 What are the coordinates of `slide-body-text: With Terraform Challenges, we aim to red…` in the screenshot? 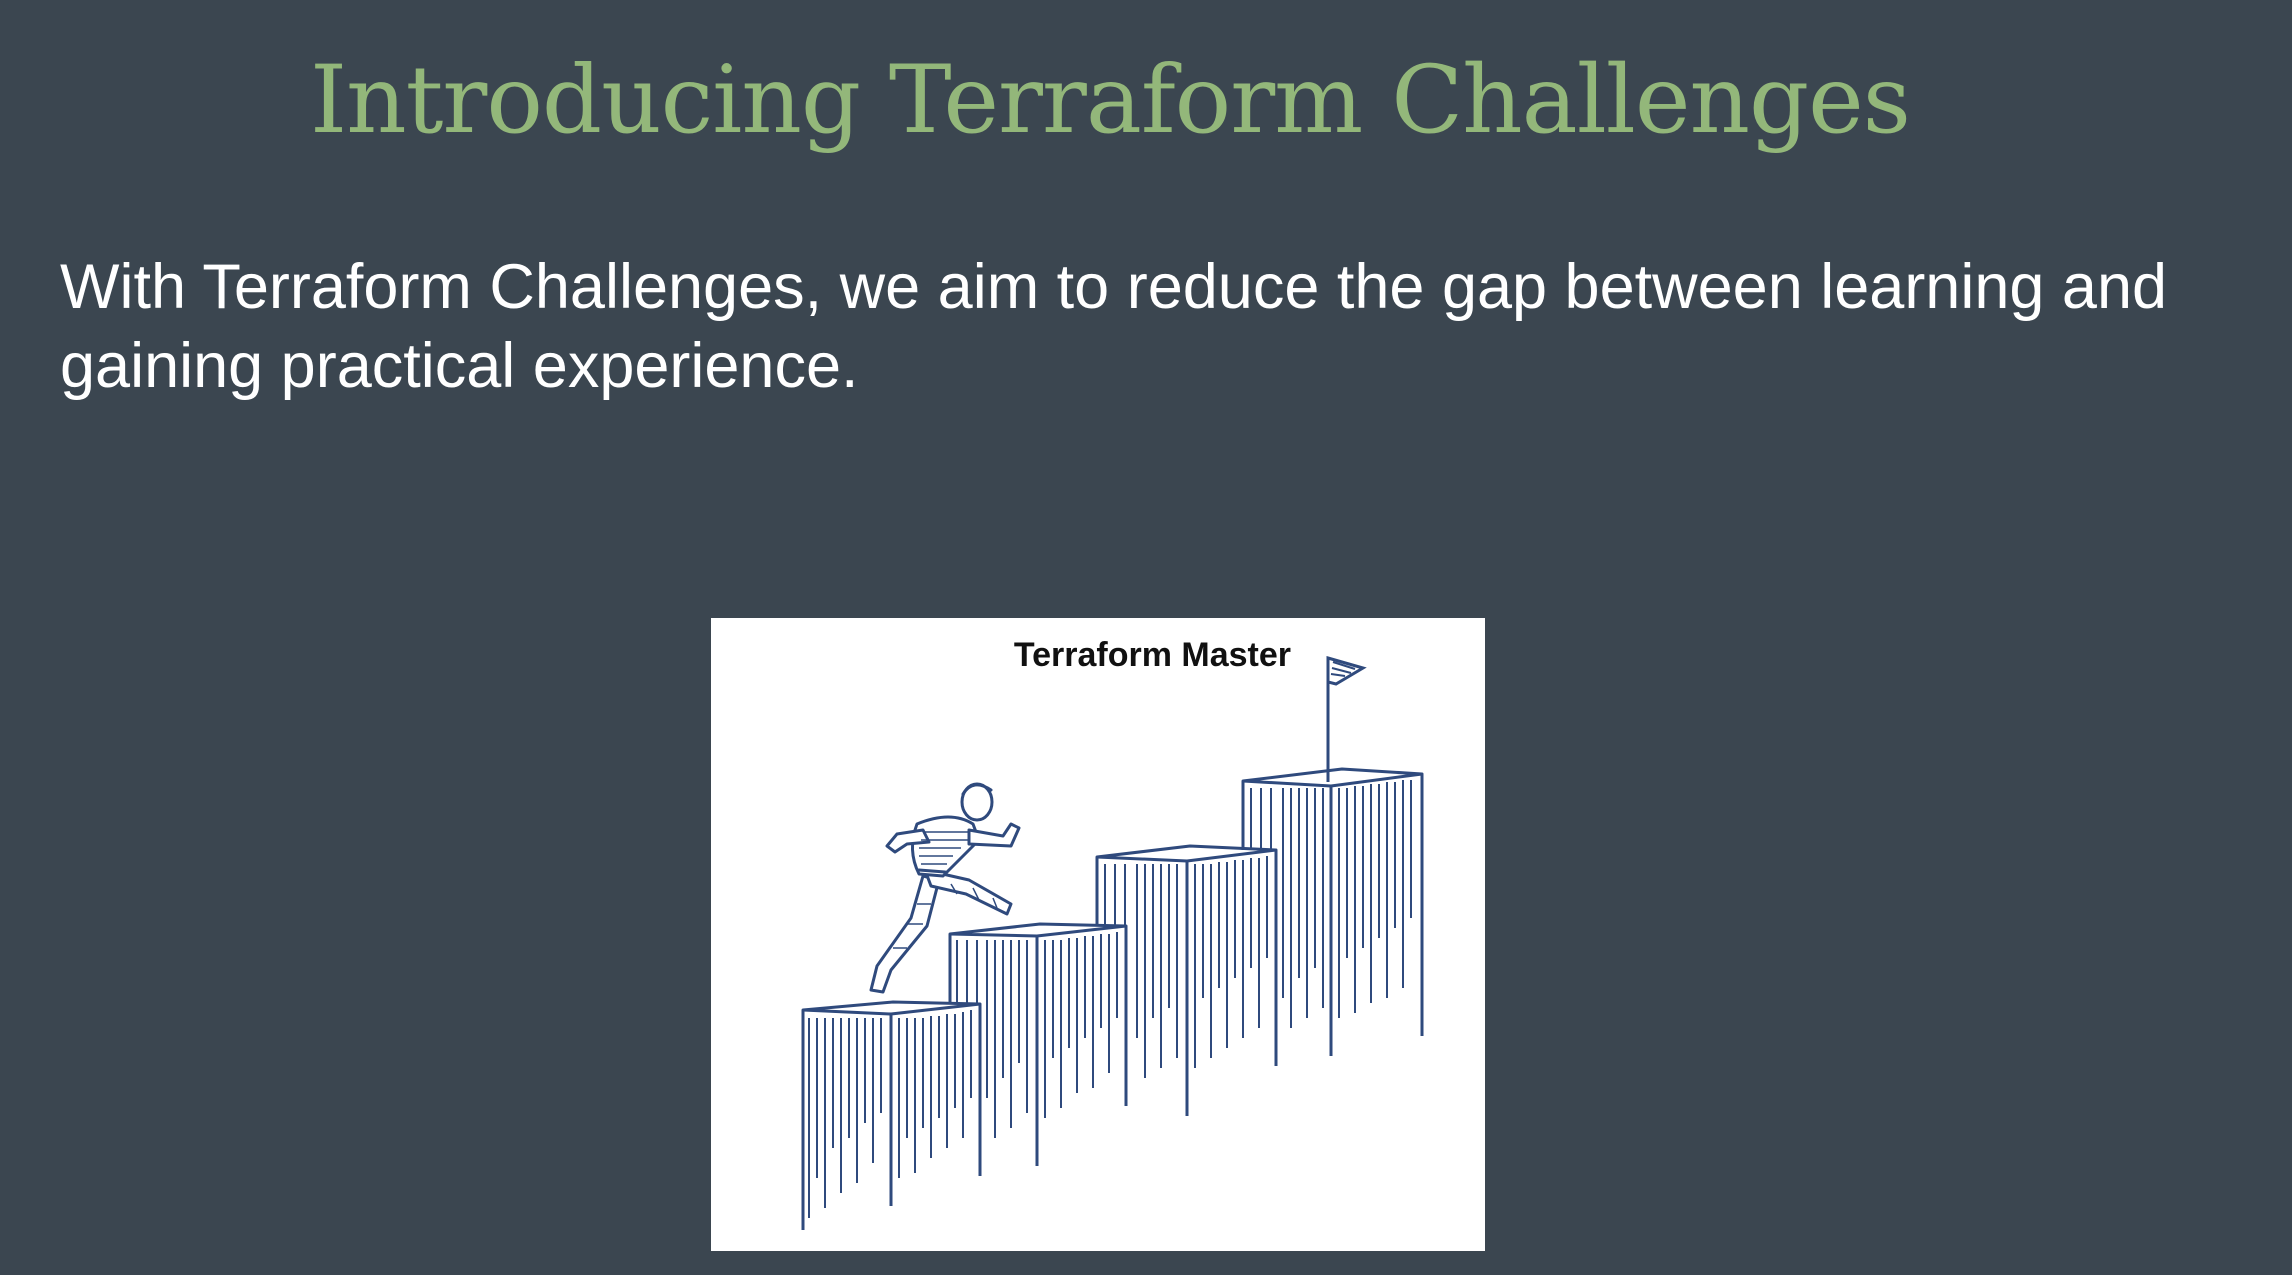 It's located at (1114, 326).